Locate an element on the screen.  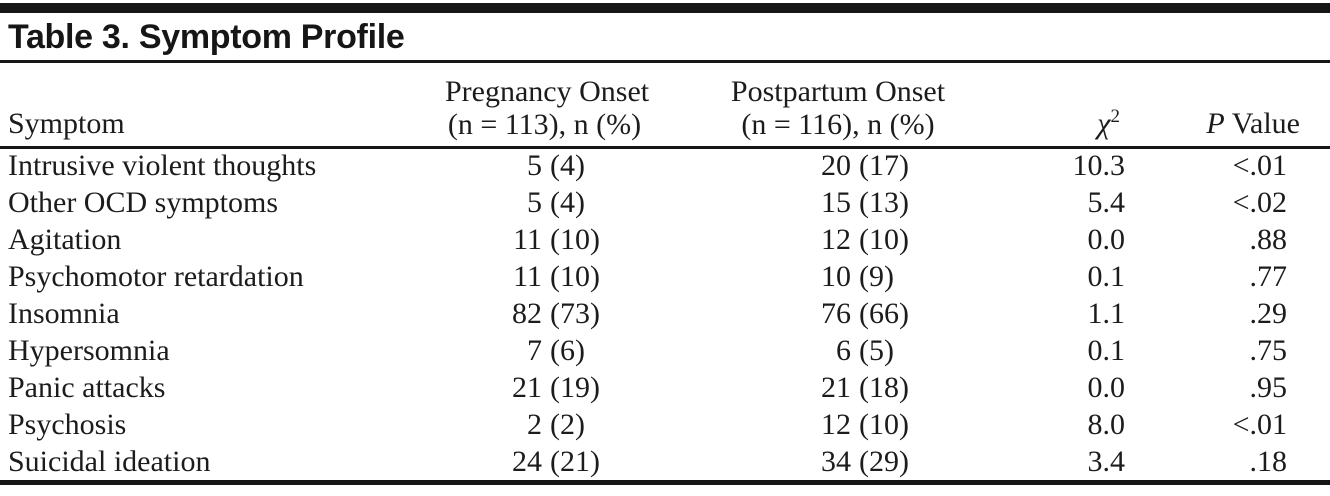
column-header-p-value: P Value is located at coordinates (1237, 106).